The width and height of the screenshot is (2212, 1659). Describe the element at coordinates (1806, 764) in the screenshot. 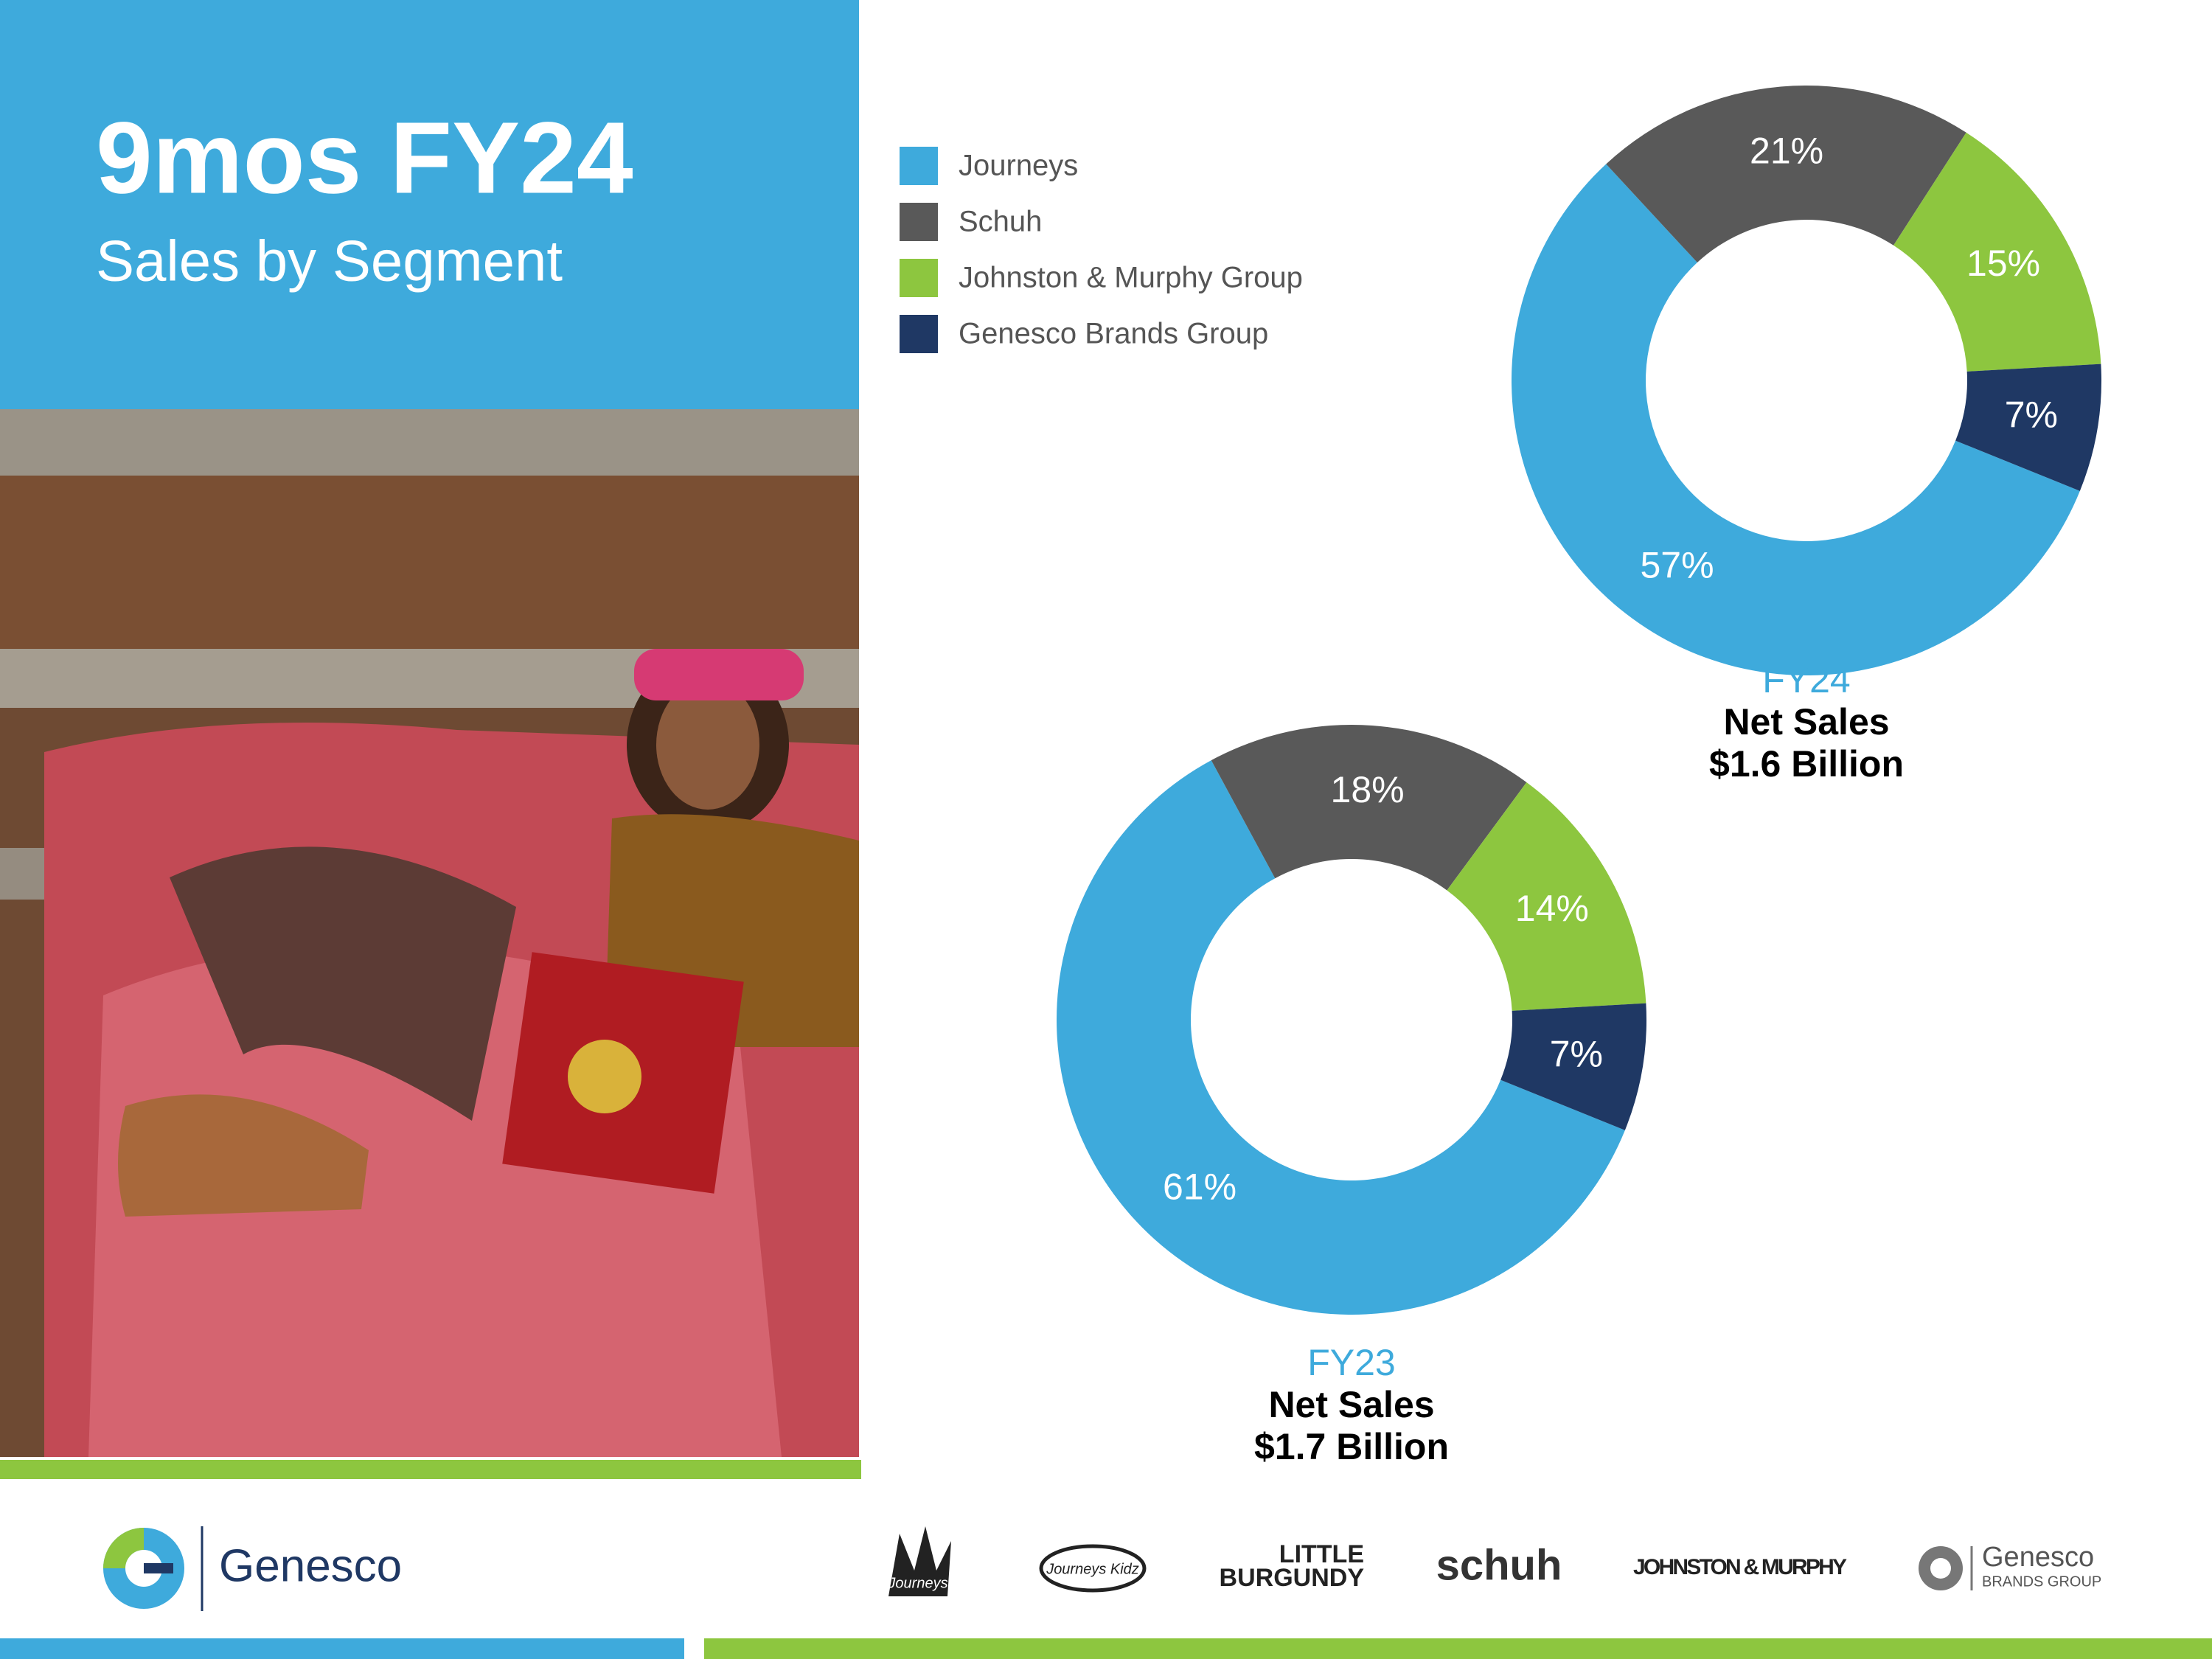

I see `chart-caption: $1.6 Billion` at that location.